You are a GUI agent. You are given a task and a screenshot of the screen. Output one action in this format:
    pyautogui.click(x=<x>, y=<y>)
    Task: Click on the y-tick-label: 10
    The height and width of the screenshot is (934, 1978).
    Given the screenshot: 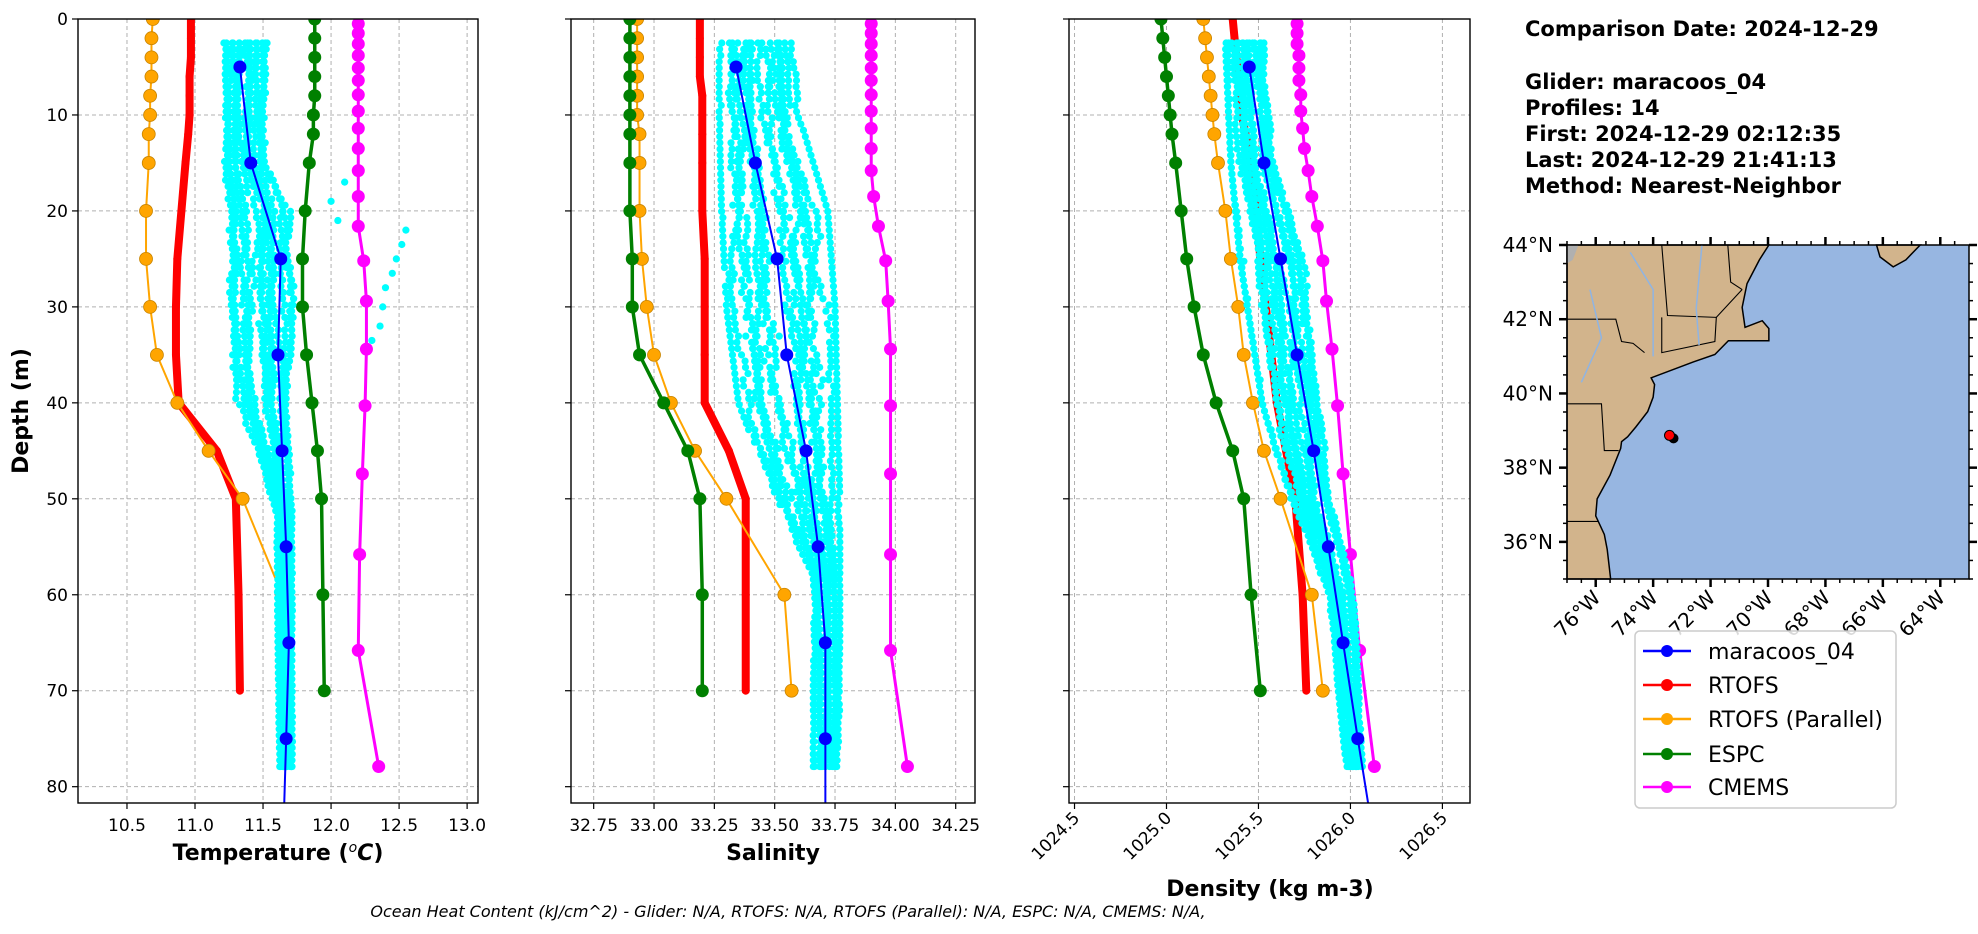 What is the action you would take?
    pyautogui.click(x=57, y=116)
    